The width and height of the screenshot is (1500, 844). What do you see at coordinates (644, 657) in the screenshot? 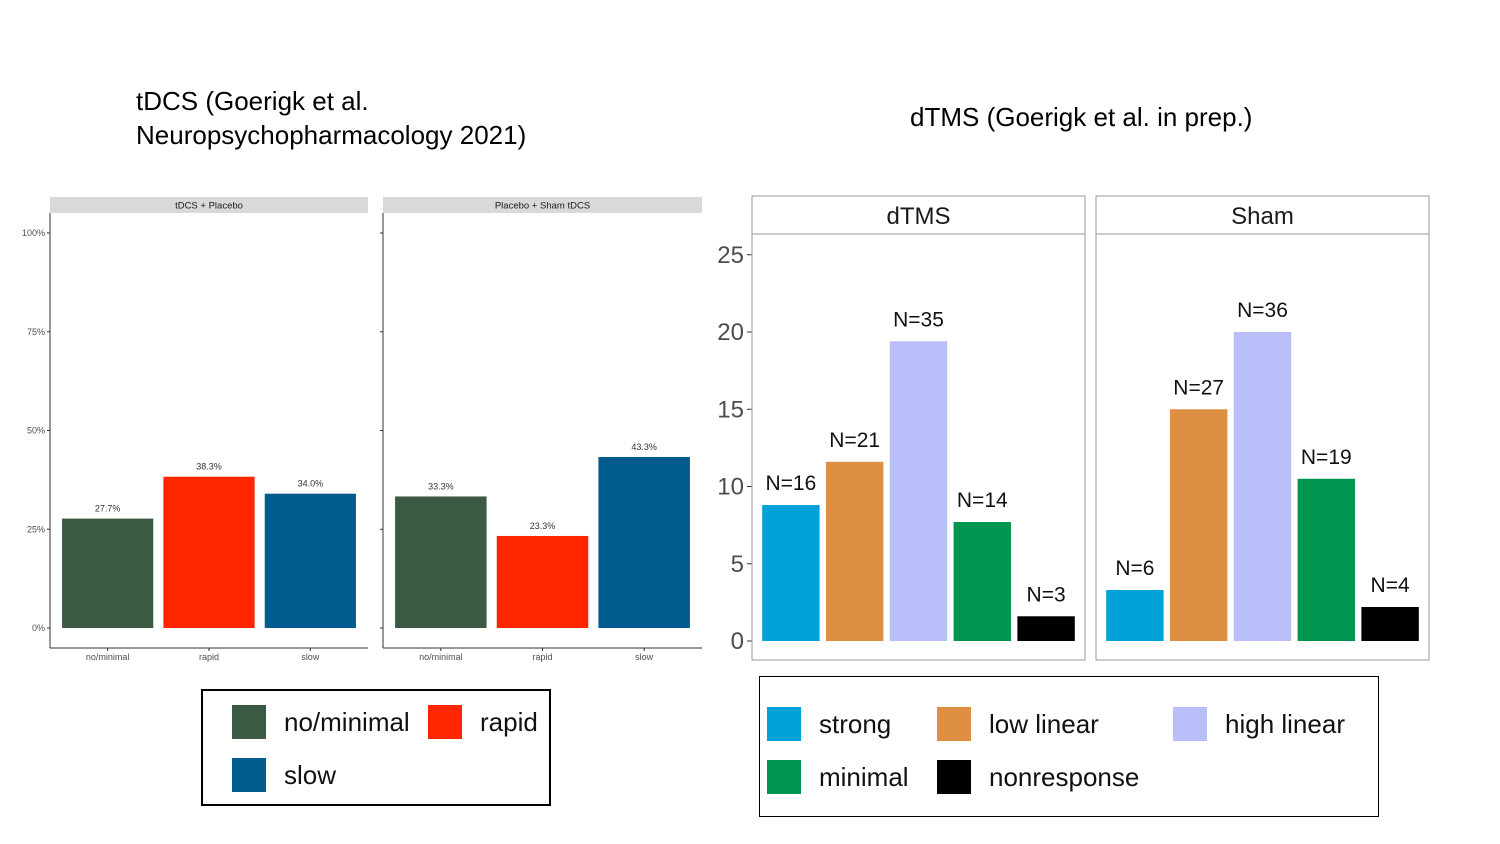
I see `x-tick-label-placebo-sham-tdcs-slow: slow` at bounding box center [644, 657].